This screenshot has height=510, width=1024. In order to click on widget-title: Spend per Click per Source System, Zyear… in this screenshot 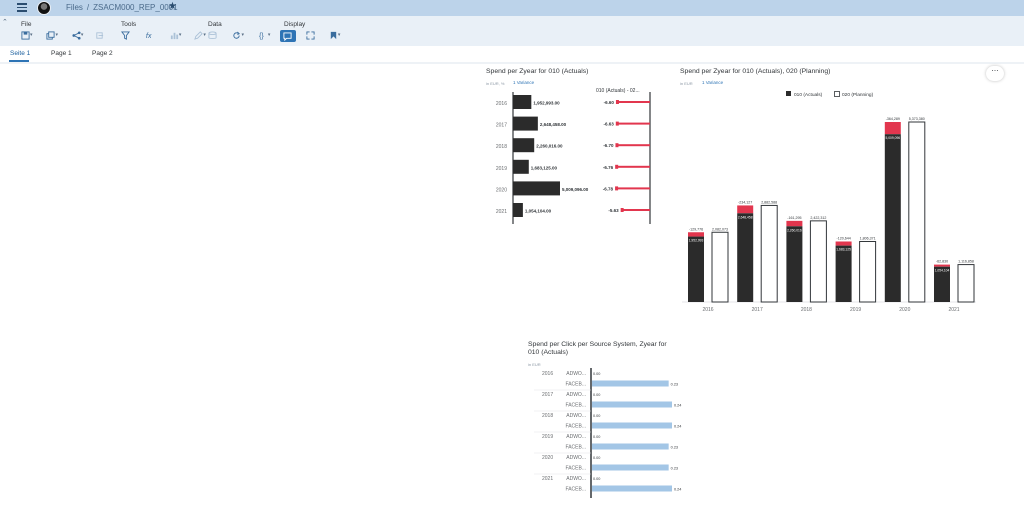, I will do `click(597, 348)`.